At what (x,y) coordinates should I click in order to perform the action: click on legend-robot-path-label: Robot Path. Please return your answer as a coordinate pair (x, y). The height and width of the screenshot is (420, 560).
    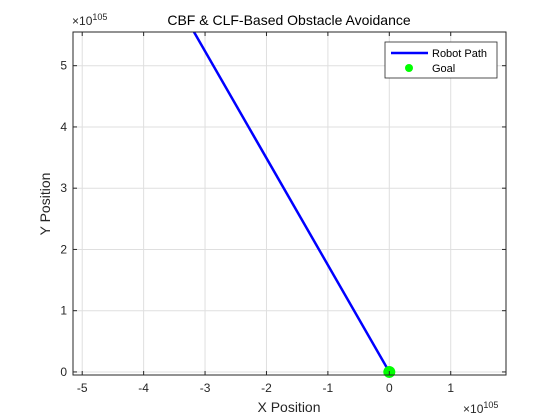
    Looking at the image, I should click on (459, 54).